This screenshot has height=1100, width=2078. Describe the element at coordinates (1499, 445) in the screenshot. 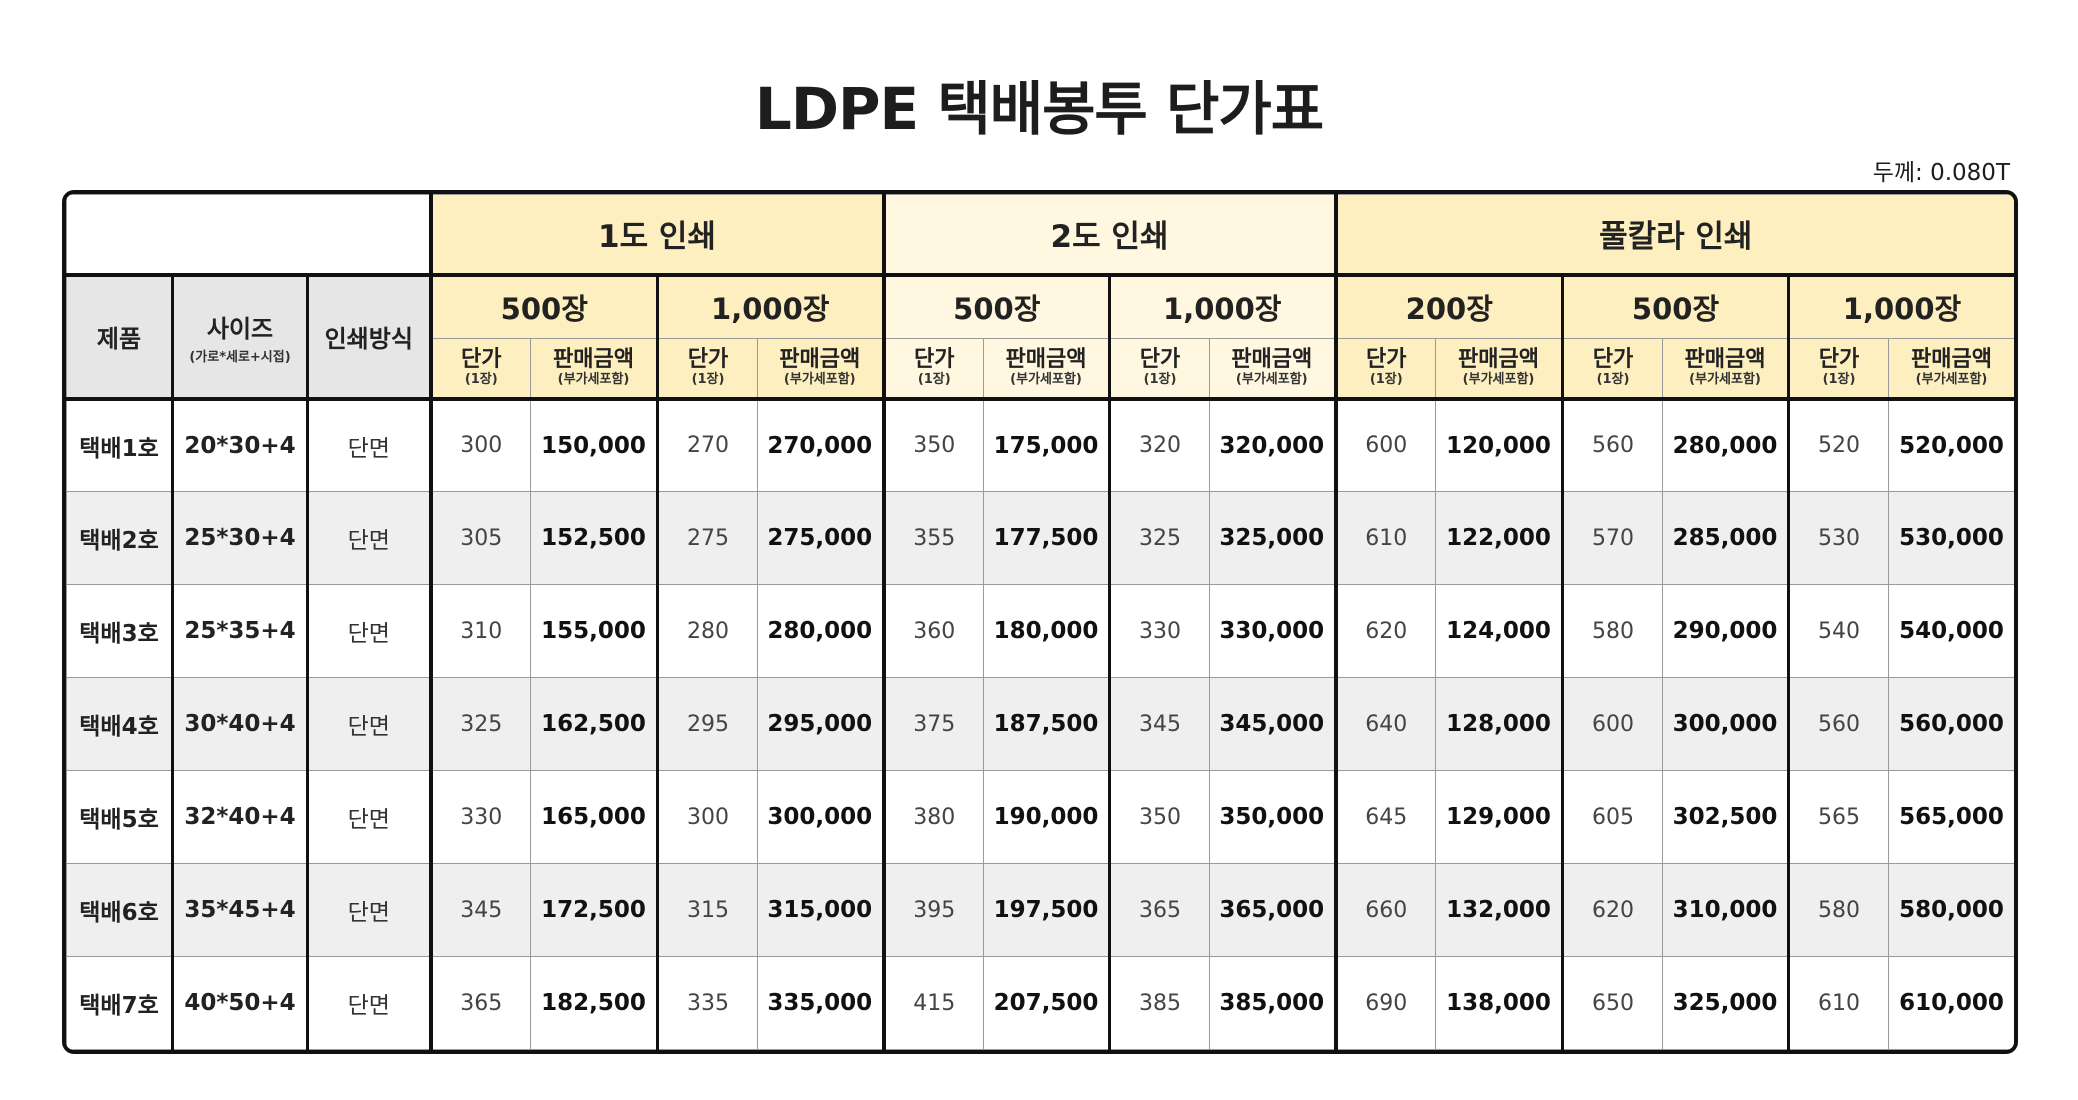

I see `amount-cell: 120,000` at that location.